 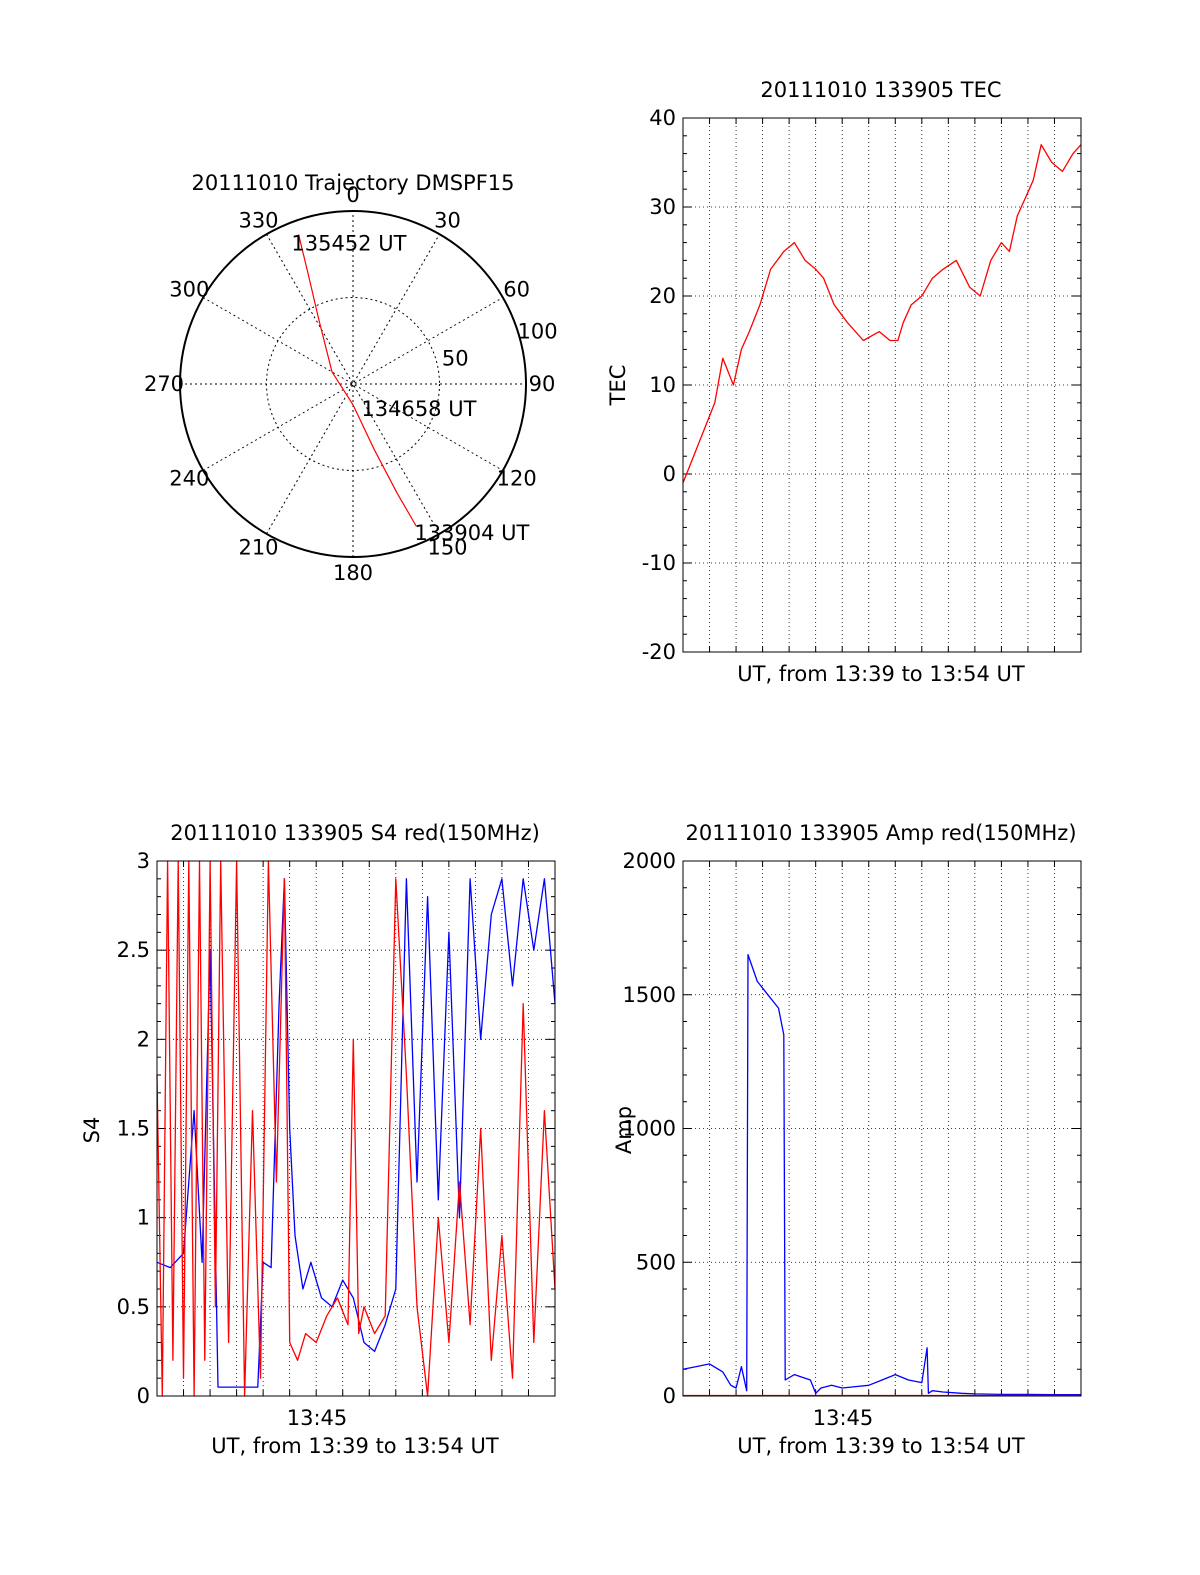 I want to click on y-tick-label: 2000, so click(x=649, y=861).